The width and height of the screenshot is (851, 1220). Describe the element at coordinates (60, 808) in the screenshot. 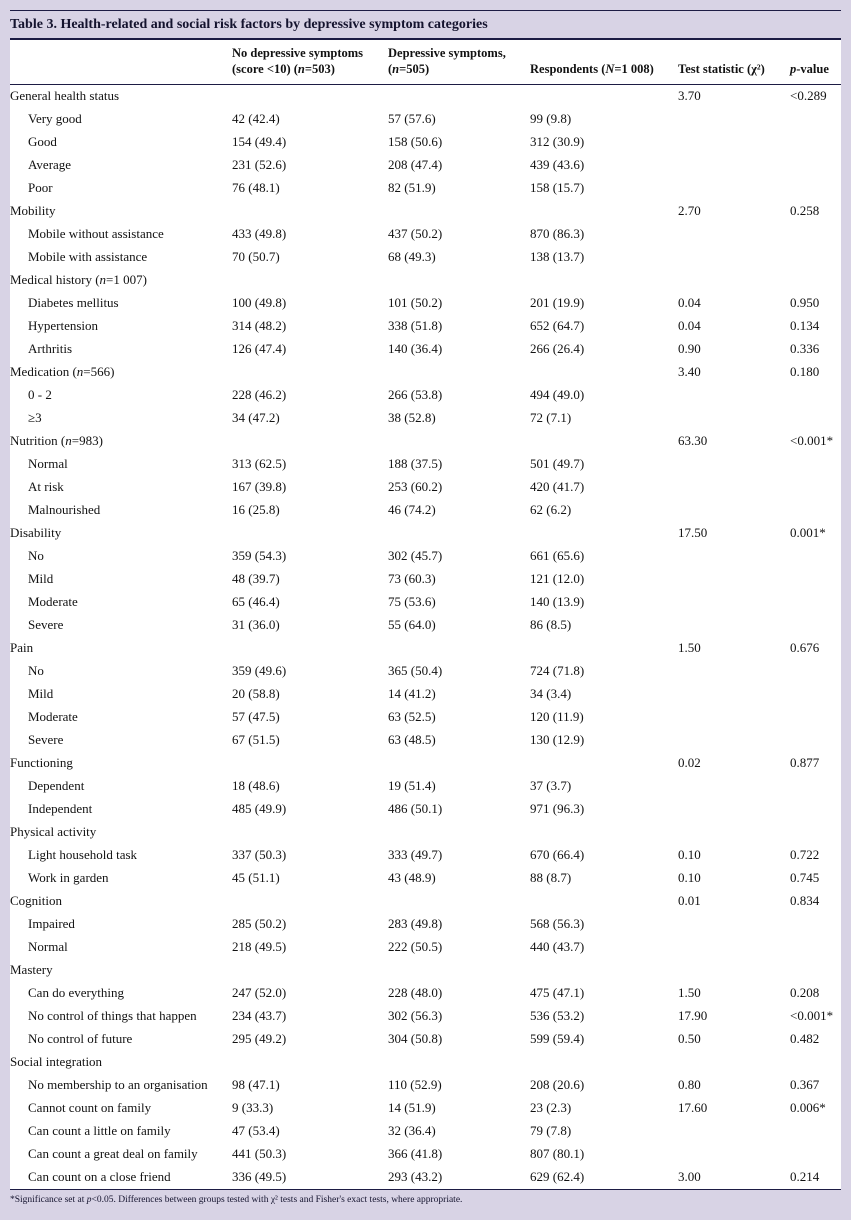

I see `row-label: Independent` at that location.